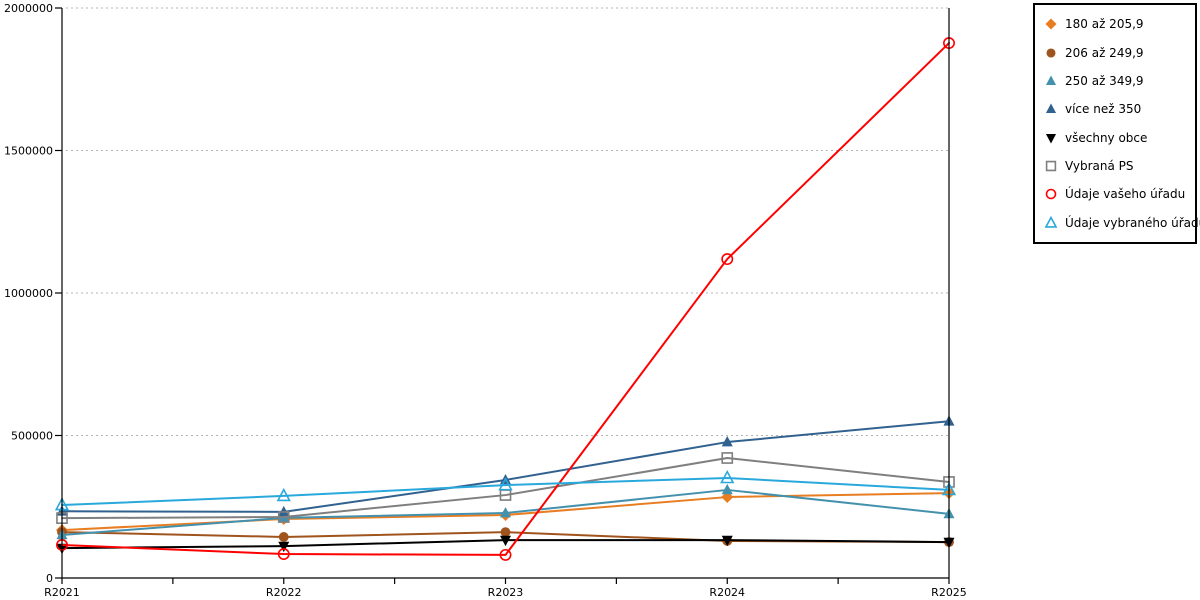 Image resolution: width=1200 pixels, height=600 pixels. What do you see at coordinates (1051, 166) in the screenshot?
I see `open-square-icon` at bounding box center [1051, 166].